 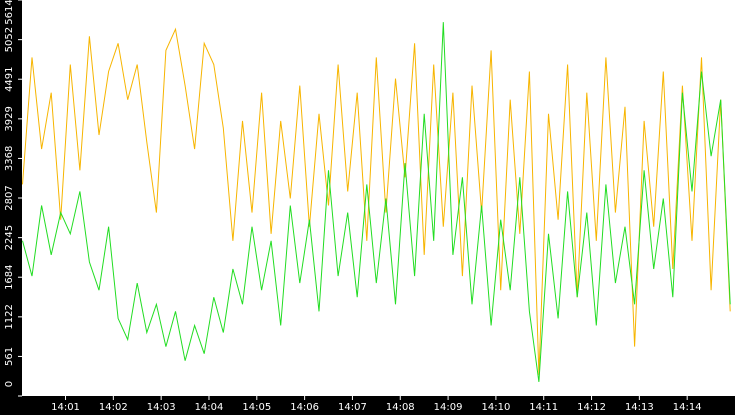 I want to click on x-tick-label: 14:01, so click(x=65, y=407).